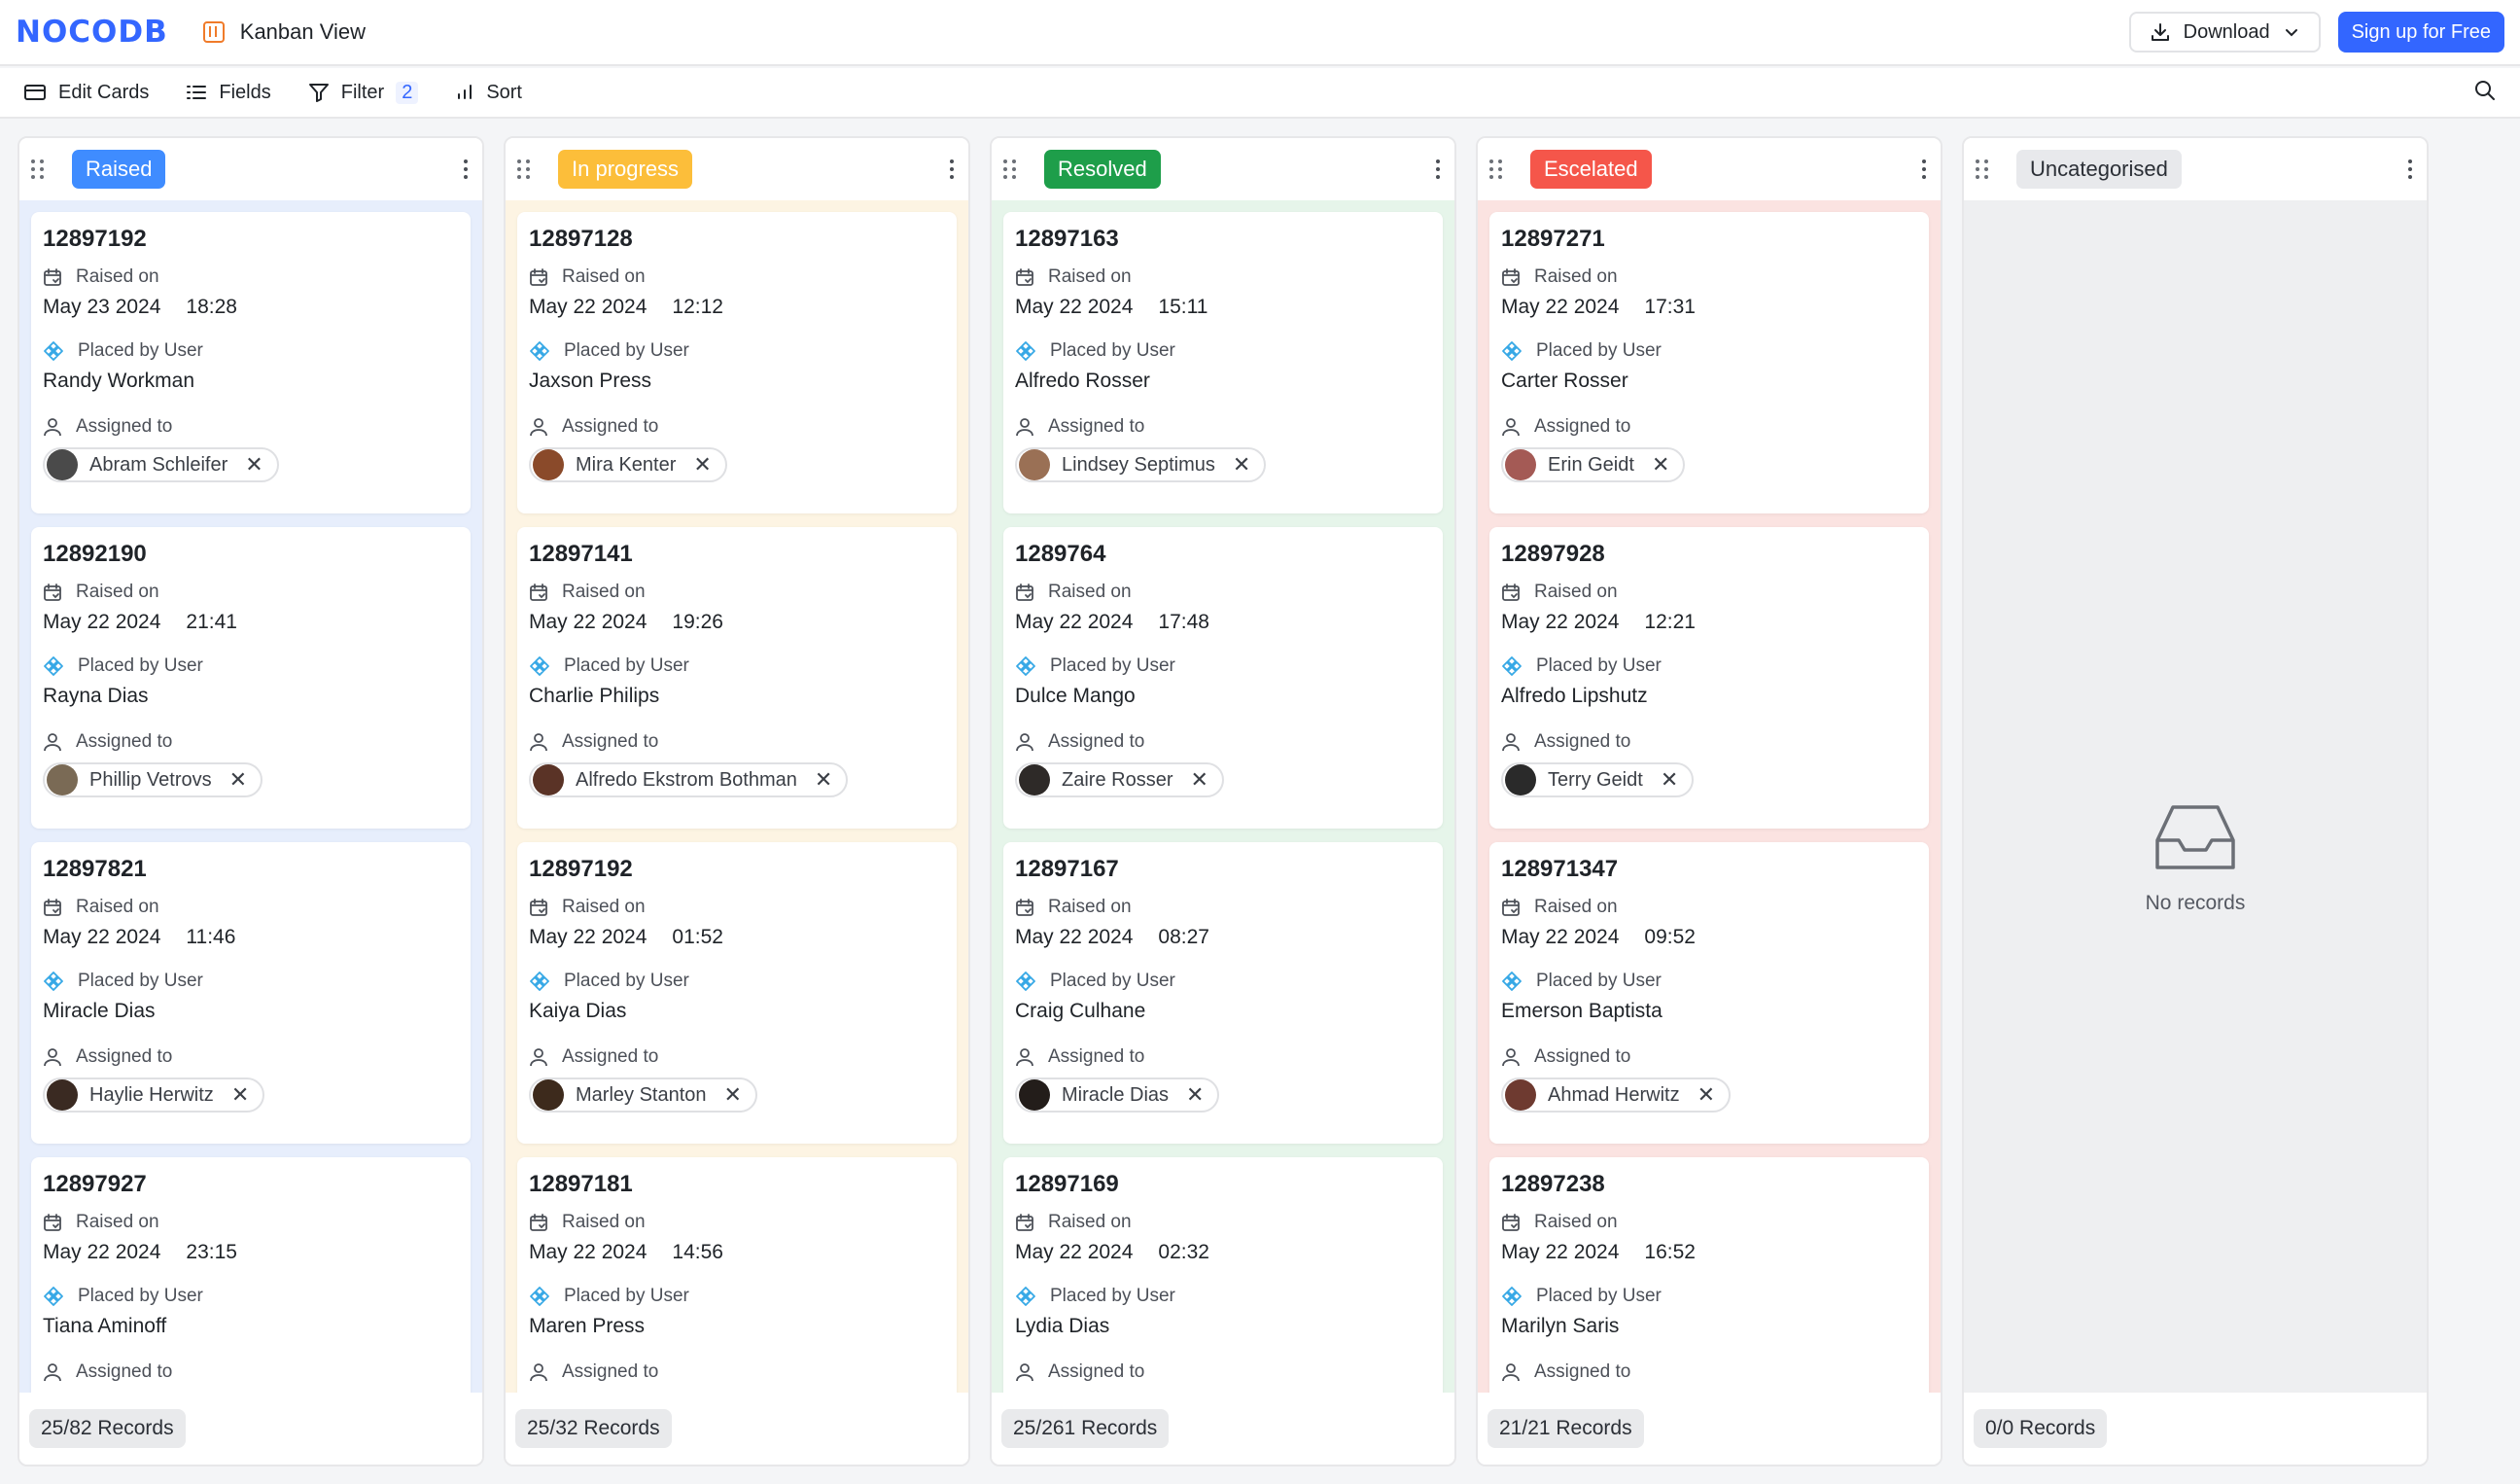 The image size is (2520, 1484). What do you see at coordinates (228, 93) in the screenshot?
I see `fields-button: Fields` at bounding box center [228, 93].